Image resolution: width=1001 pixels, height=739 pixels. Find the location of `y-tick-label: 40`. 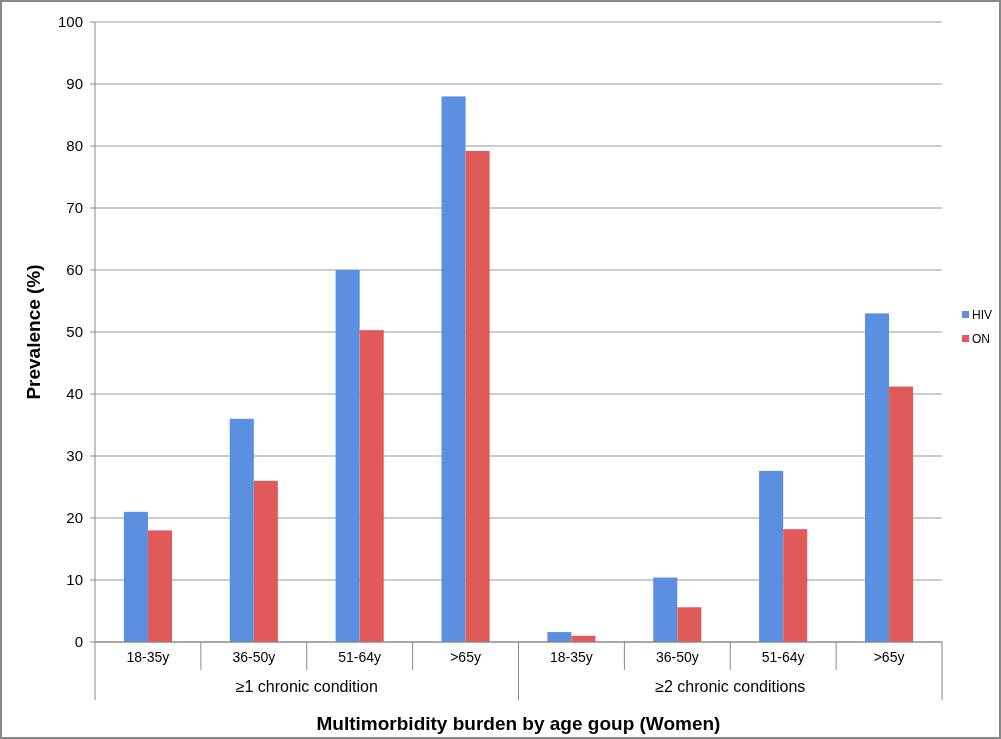

y-tick-label: 40 is located at coordinates (74, 394).